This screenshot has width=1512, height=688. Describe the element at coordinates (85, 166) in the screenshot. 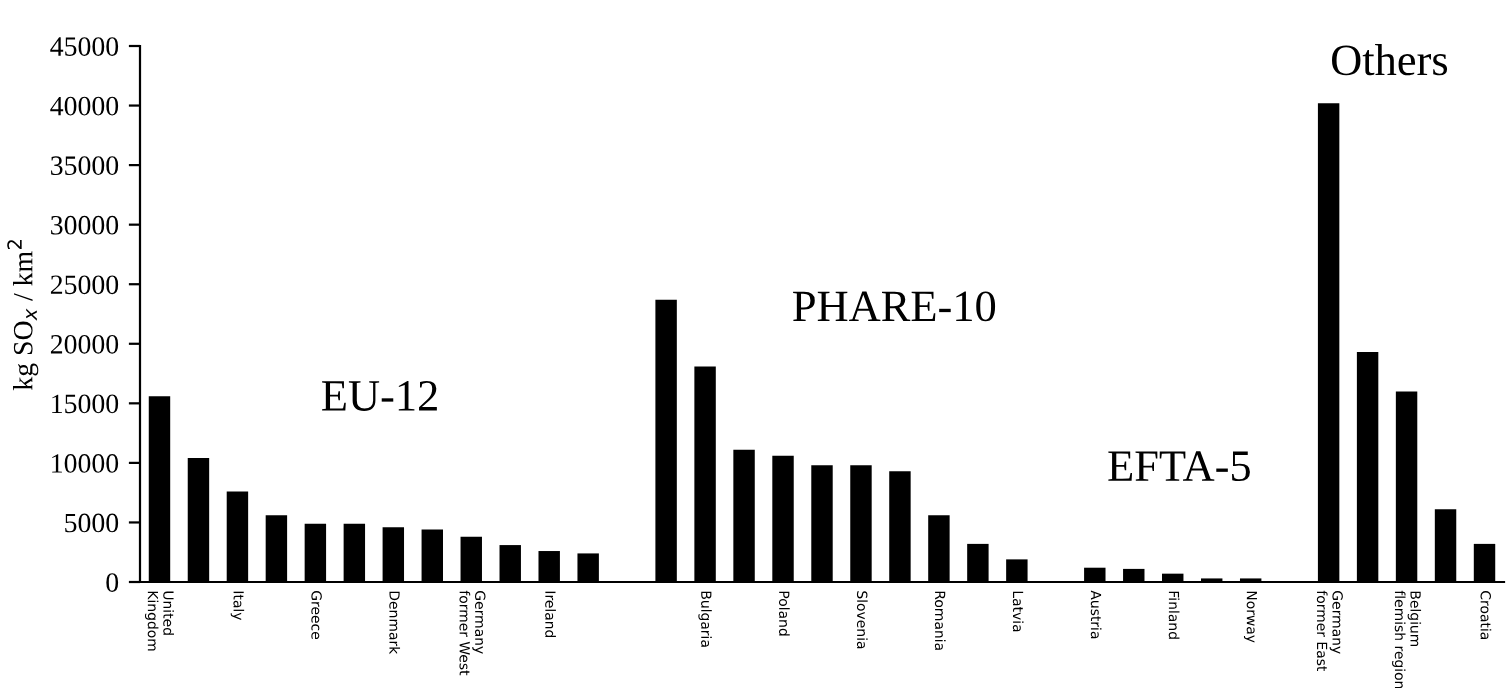

I see `y-tick-label: 35000` at that location.